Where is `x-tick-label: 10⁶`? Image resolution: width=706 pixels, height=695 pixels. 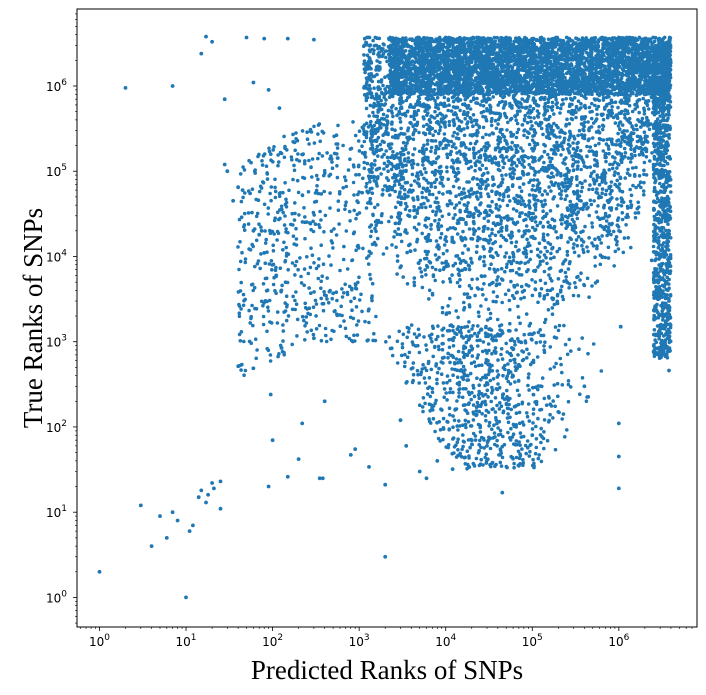
x-tick-label: 10⁶ is located at coordinates (618, 641).